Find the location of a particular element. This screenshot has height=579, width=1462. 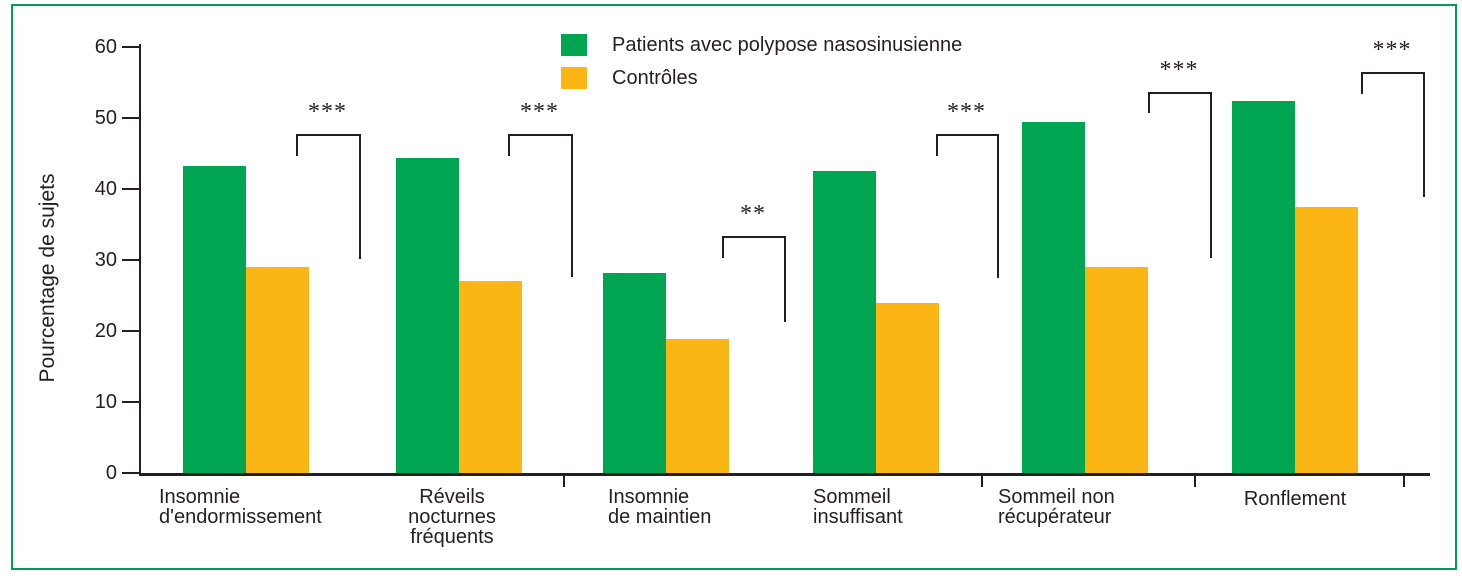

significance-stars: ** is located at coordinates (753, 214).